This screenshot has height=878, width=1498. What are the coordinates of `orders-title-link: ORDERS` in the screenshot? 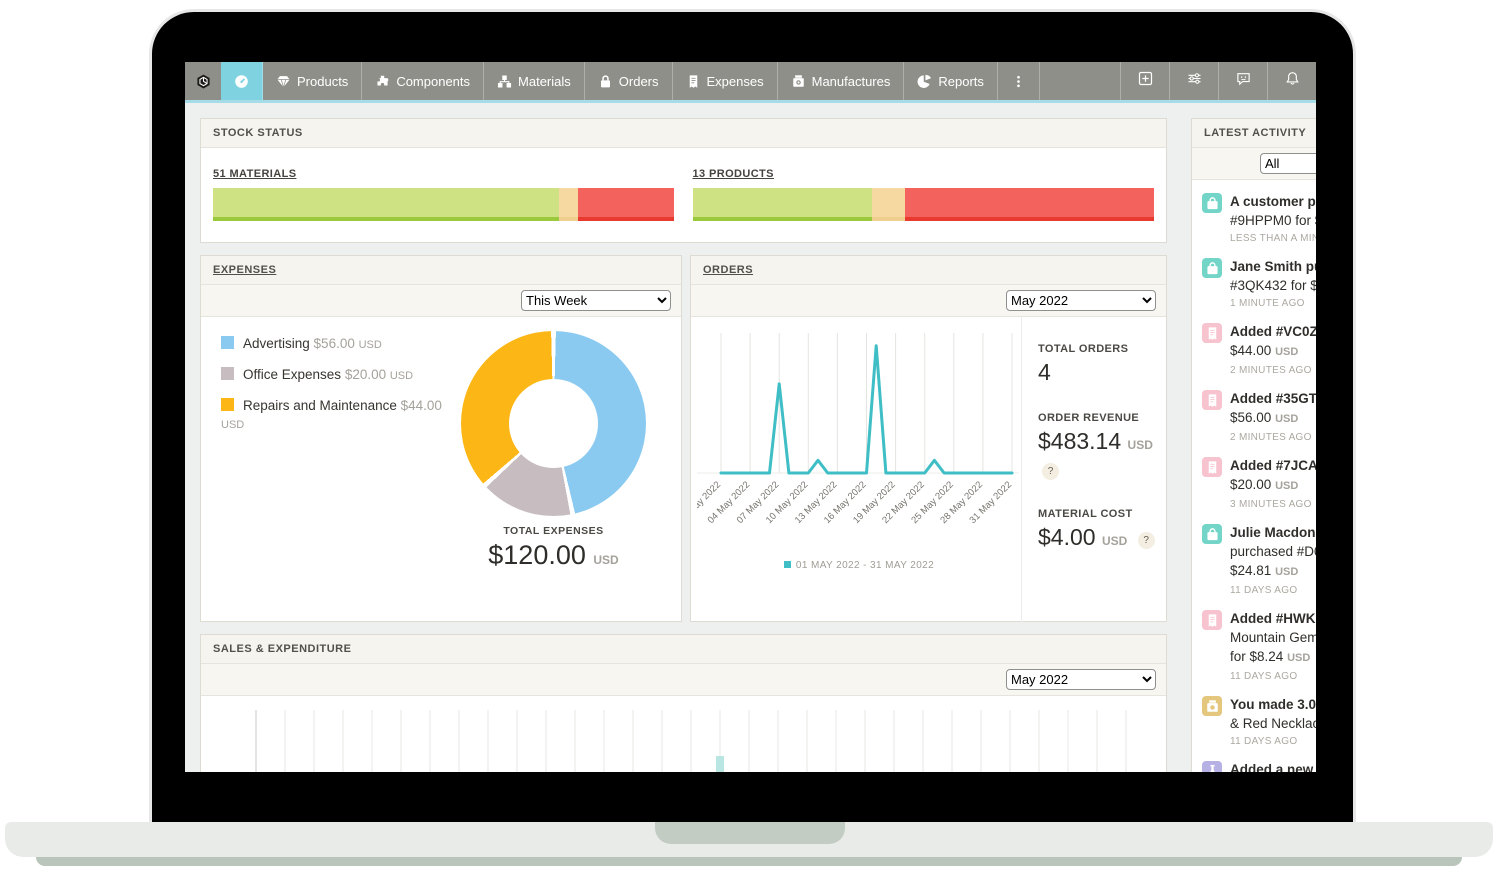 It's located at (728, 270).